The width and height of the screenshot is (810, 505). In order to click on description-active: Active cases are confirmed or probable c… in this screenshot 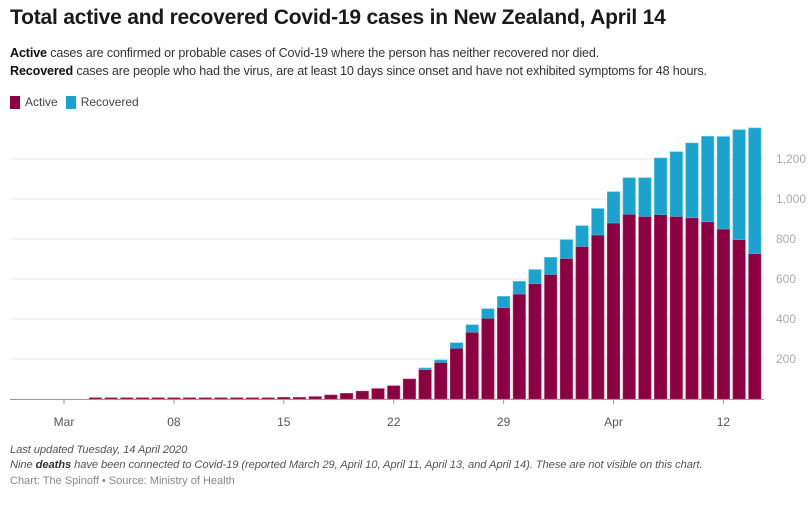, I will do `click(358, 53)`.